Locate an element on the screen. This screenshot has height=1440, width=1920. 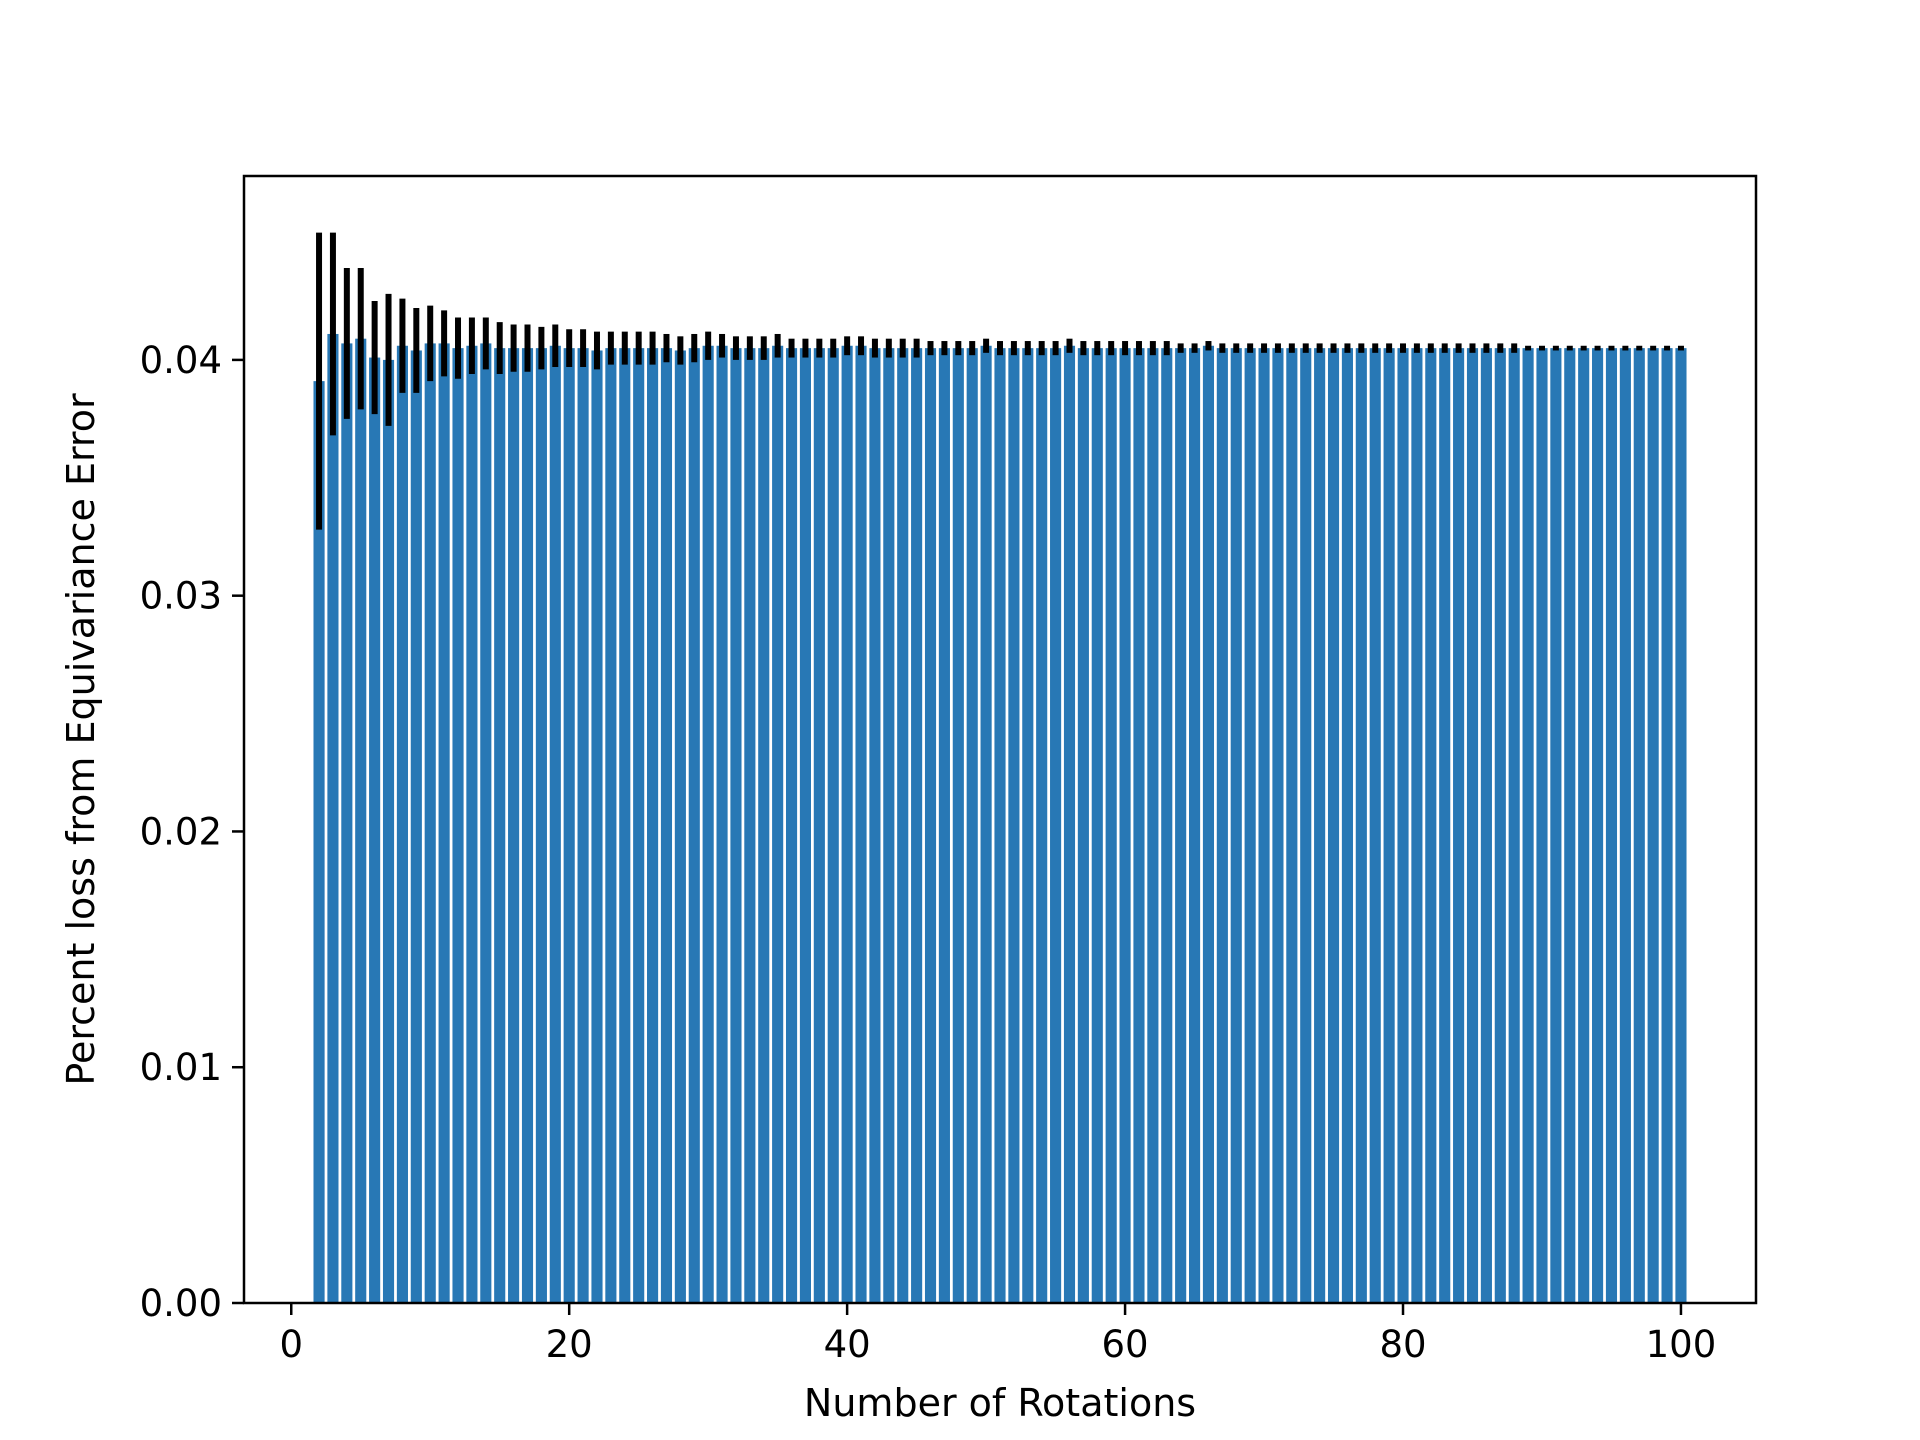
x-tick-label: 100 is located at coordinates (1681, 1344).